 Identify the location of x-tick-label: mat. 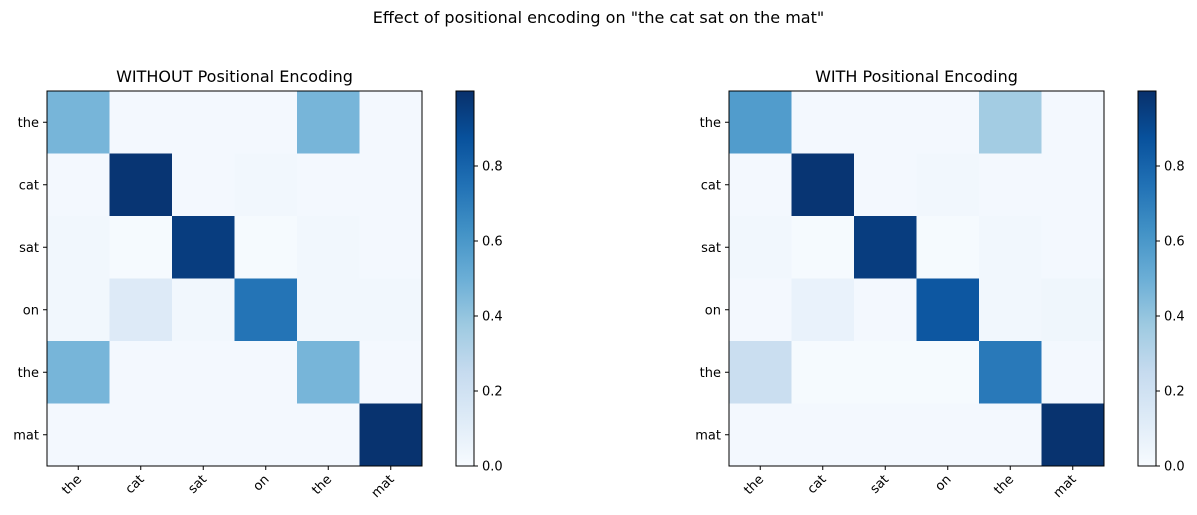
(383, 486).